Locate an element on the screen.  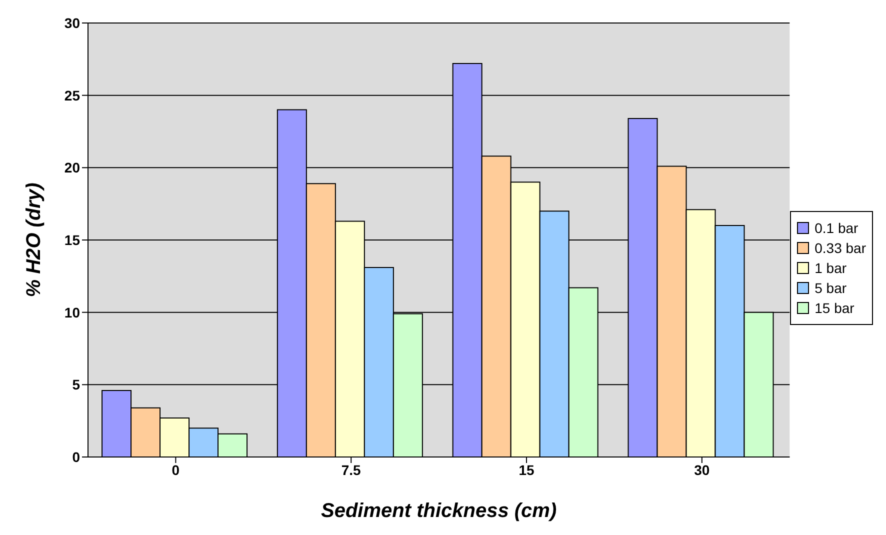
legend-label: 15 bar is located at coordinates (834, 308).